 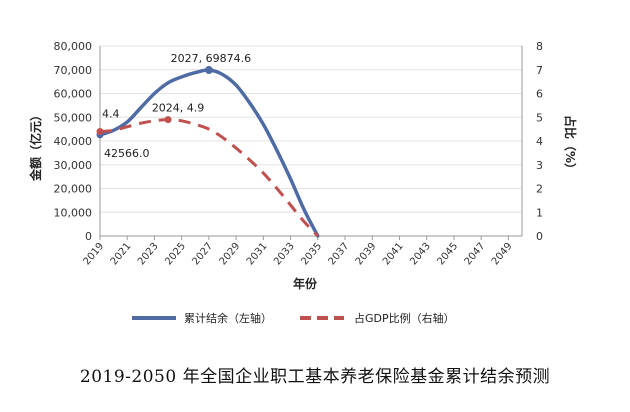 I want to click on x-tick-label: 2021, so click(x=121, y=254).